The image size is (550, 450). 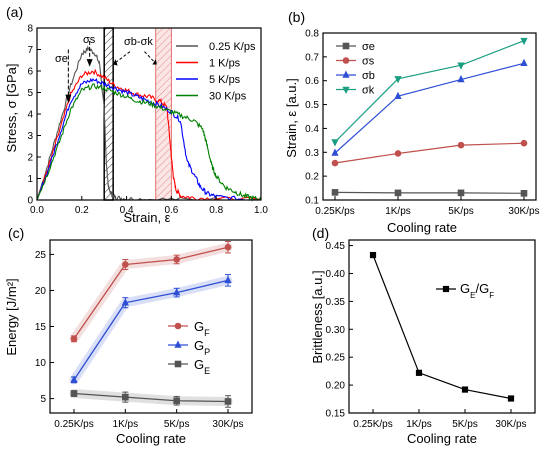 What do you see at coordinates (122, 57) in the screenshot?
I see `arrow-sigma-b` at bounding box center [122, 57].